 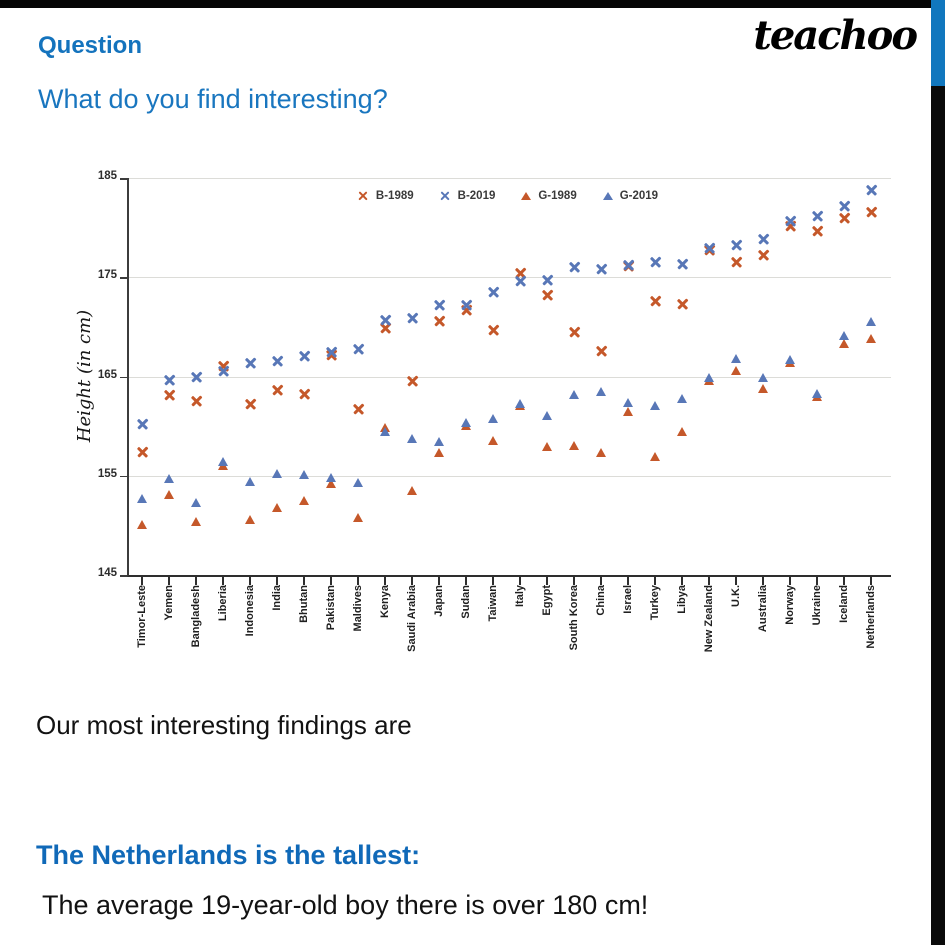 What do you see at coordinates (557, 196) in the screenshot?
I see `legend-label: G-1989` at bounding box center [557, 196].